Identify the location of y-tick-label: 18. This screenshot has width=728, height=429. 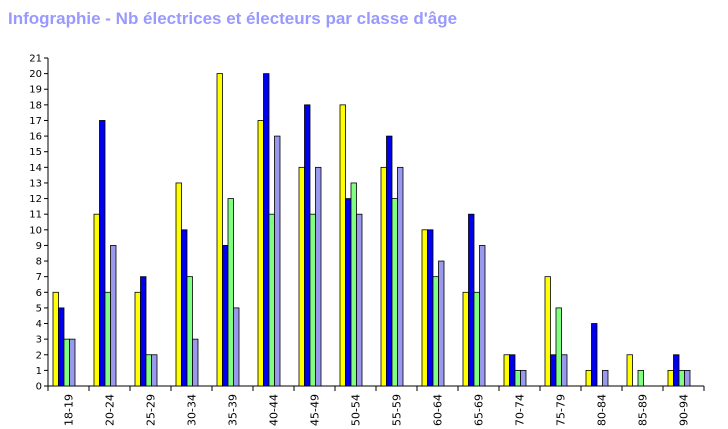
(35, 105).